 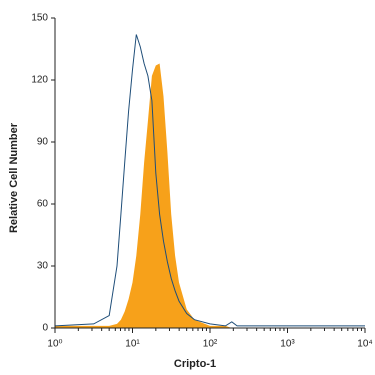 I want to click on x-tick-label: 10⁴, so click(x=364, y=344).